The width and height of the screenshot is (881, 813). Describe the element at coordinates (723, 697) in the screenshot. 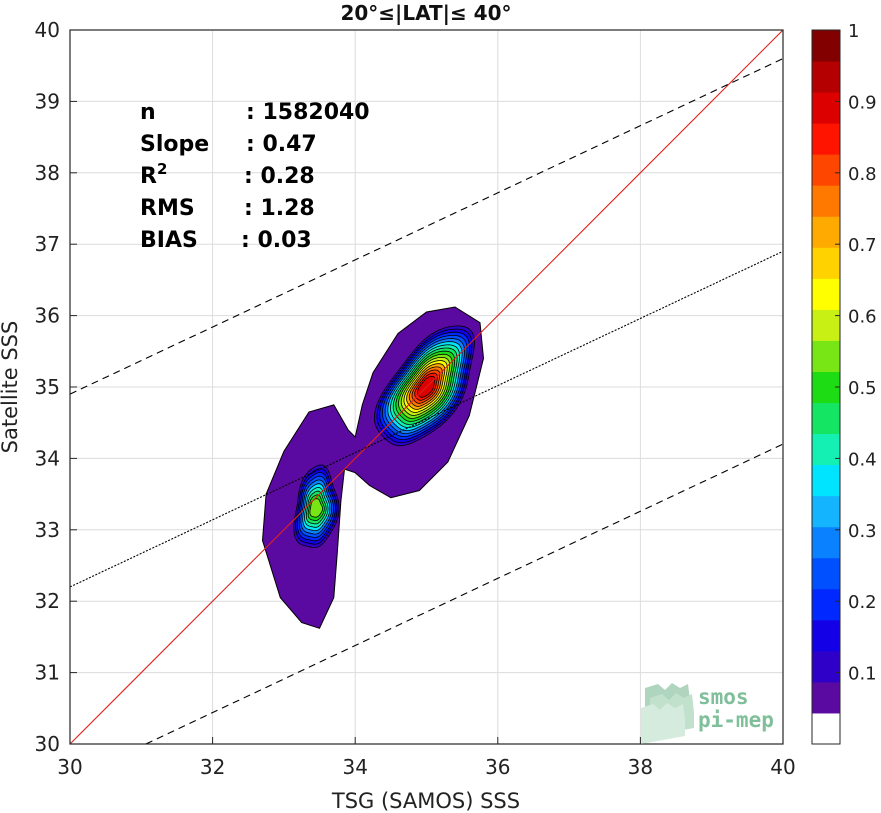

I see `logo-text-smos: smos` at that location.